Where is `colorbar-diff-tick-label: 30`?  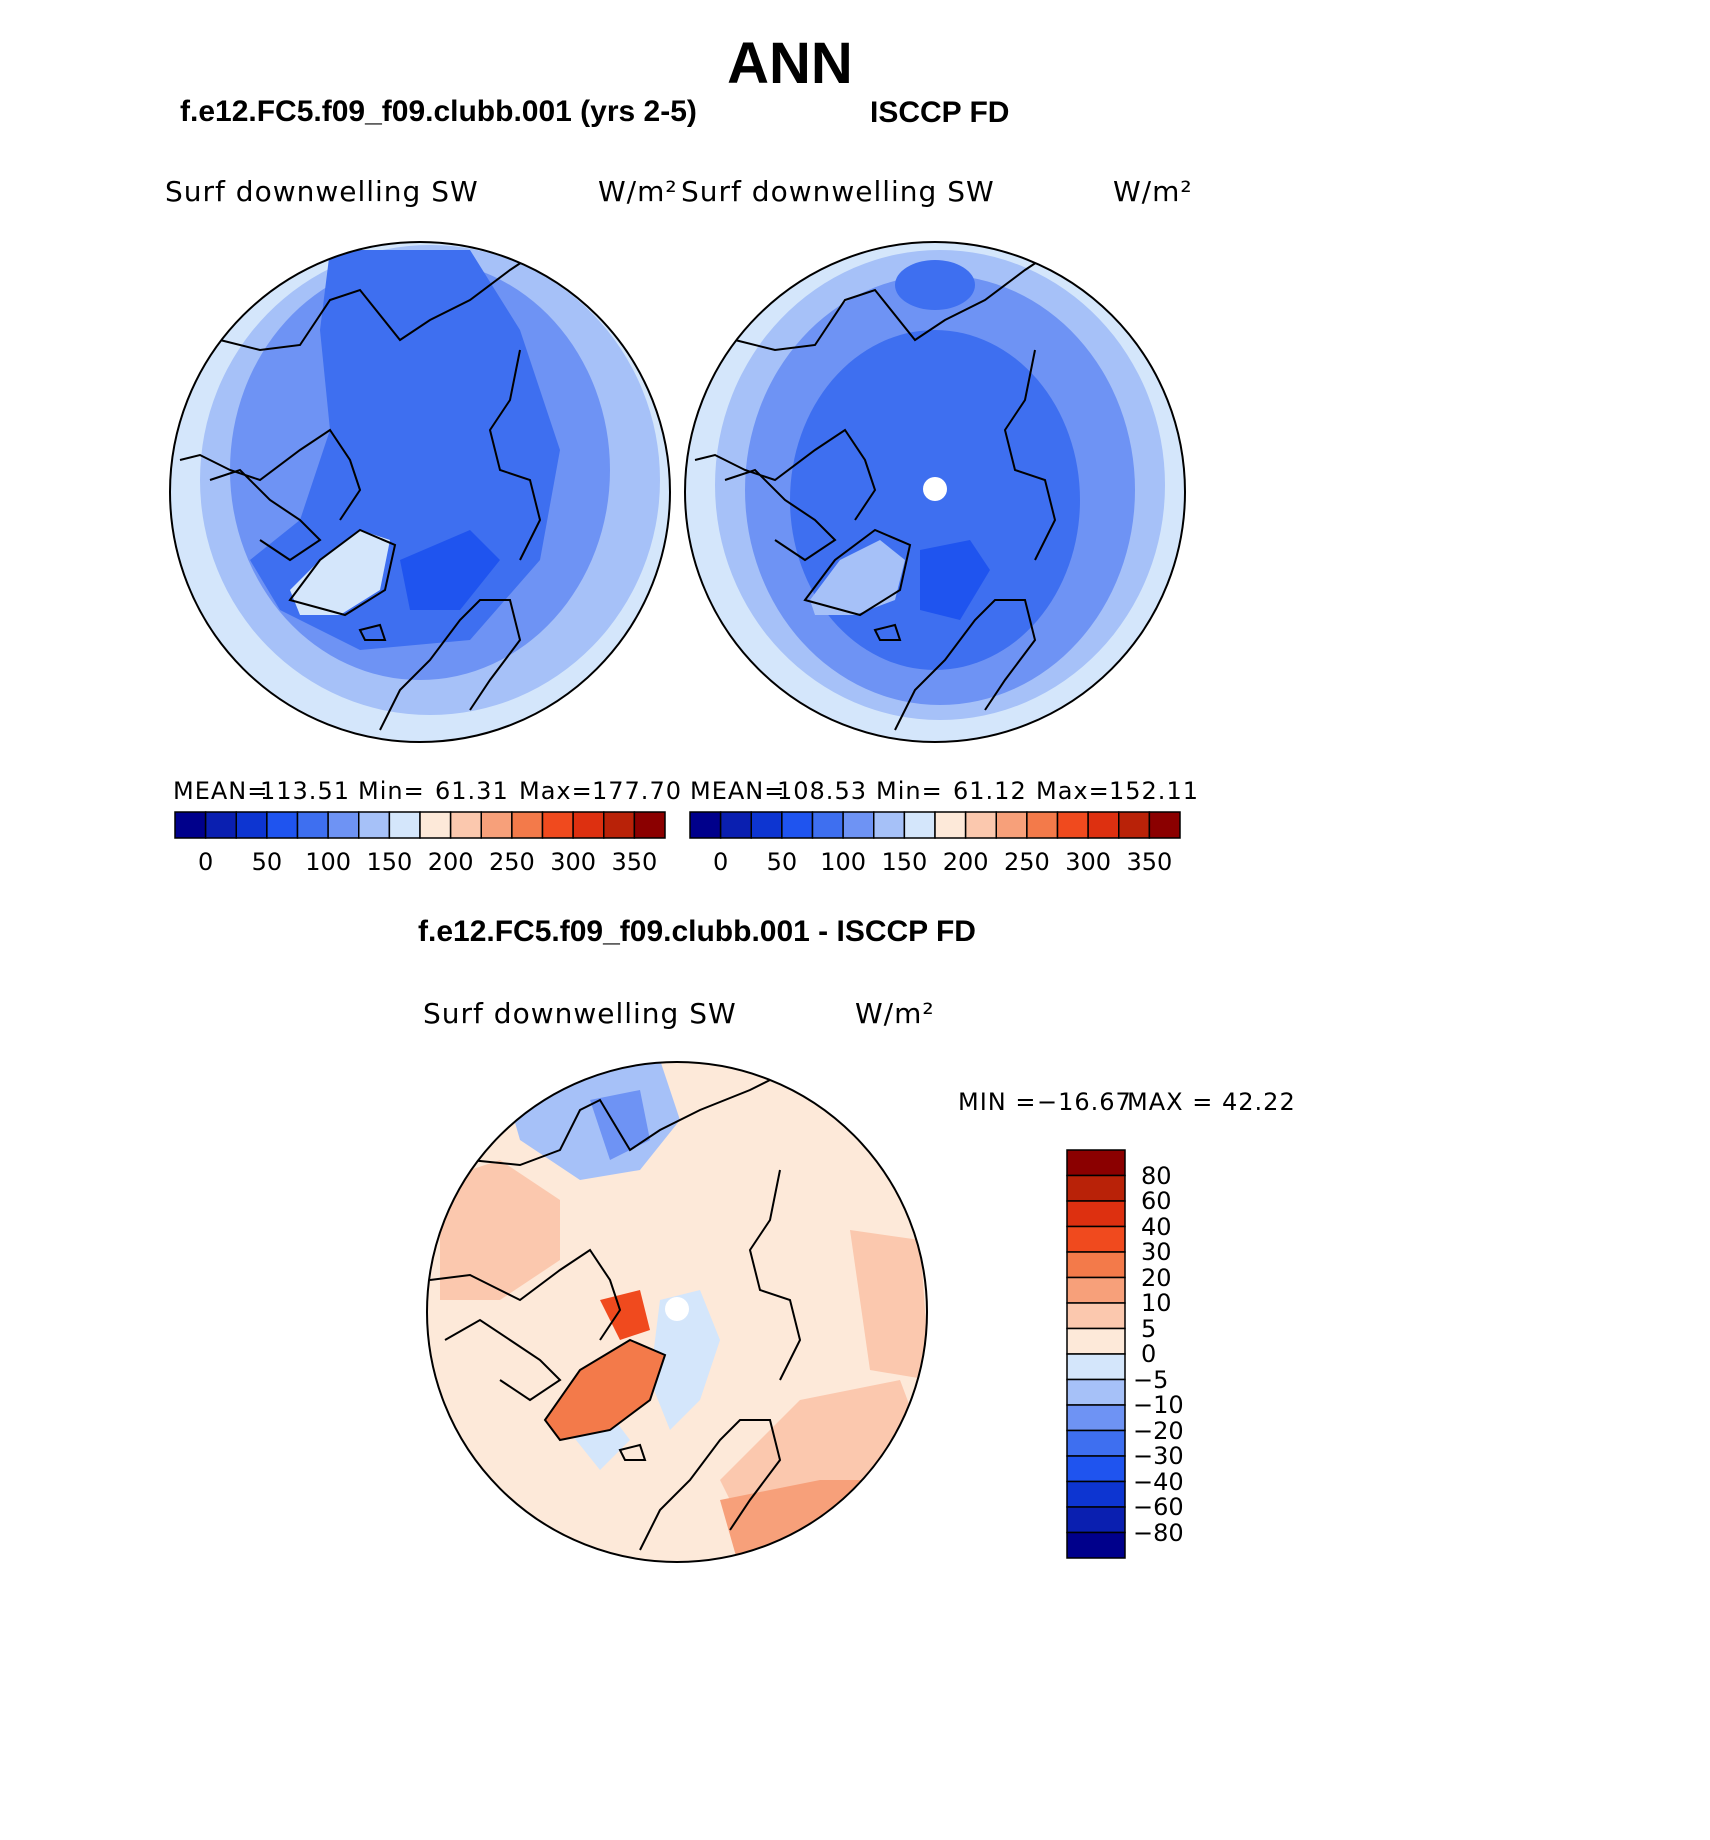
colorbar-diff-tick-label: 30 is located at coordinates (1156, 1252).